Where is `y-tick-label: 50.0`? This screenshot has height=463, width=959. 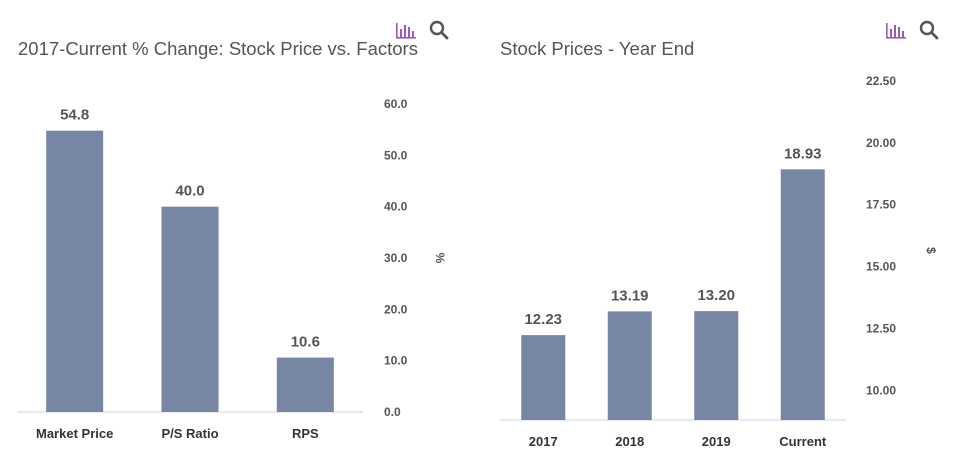 y-tick-label: 50.0 is located at coordinates (396, 155).